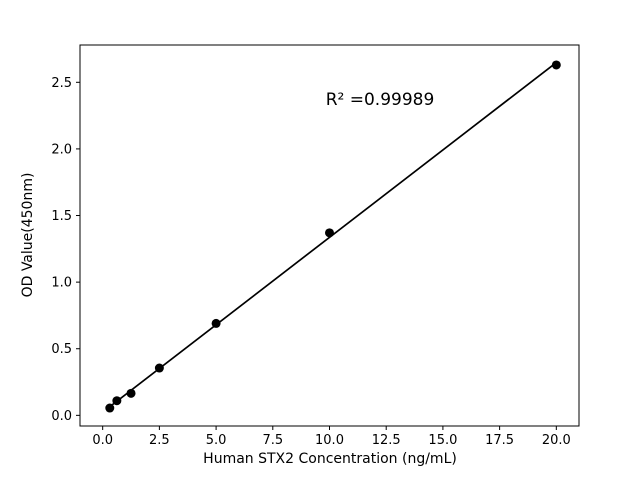 Image resolution: width=640 pixels, height=480 pixels. I want to click on x-tick-label: 7.5, so click(272, 440).